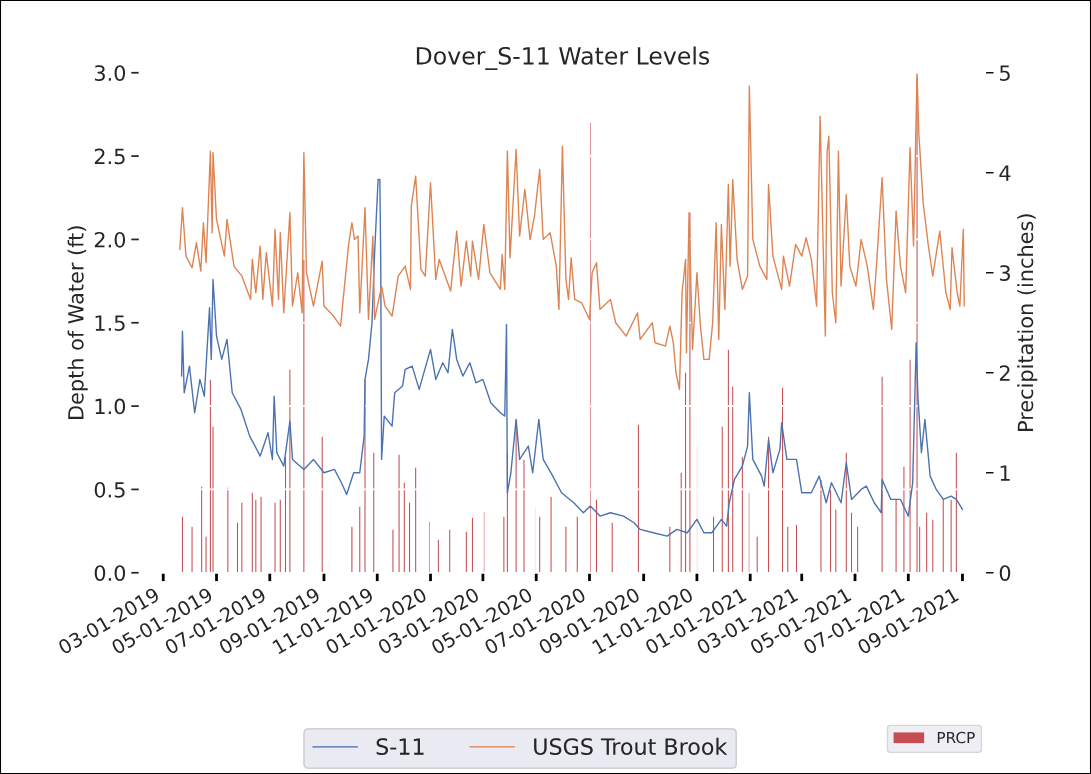 Image resolution: width=1091 pixels, height=774 pixels. Describe the element at coordinates (109, 156) in the screenshot. I see `y-tick-label: 2.5` at that location.